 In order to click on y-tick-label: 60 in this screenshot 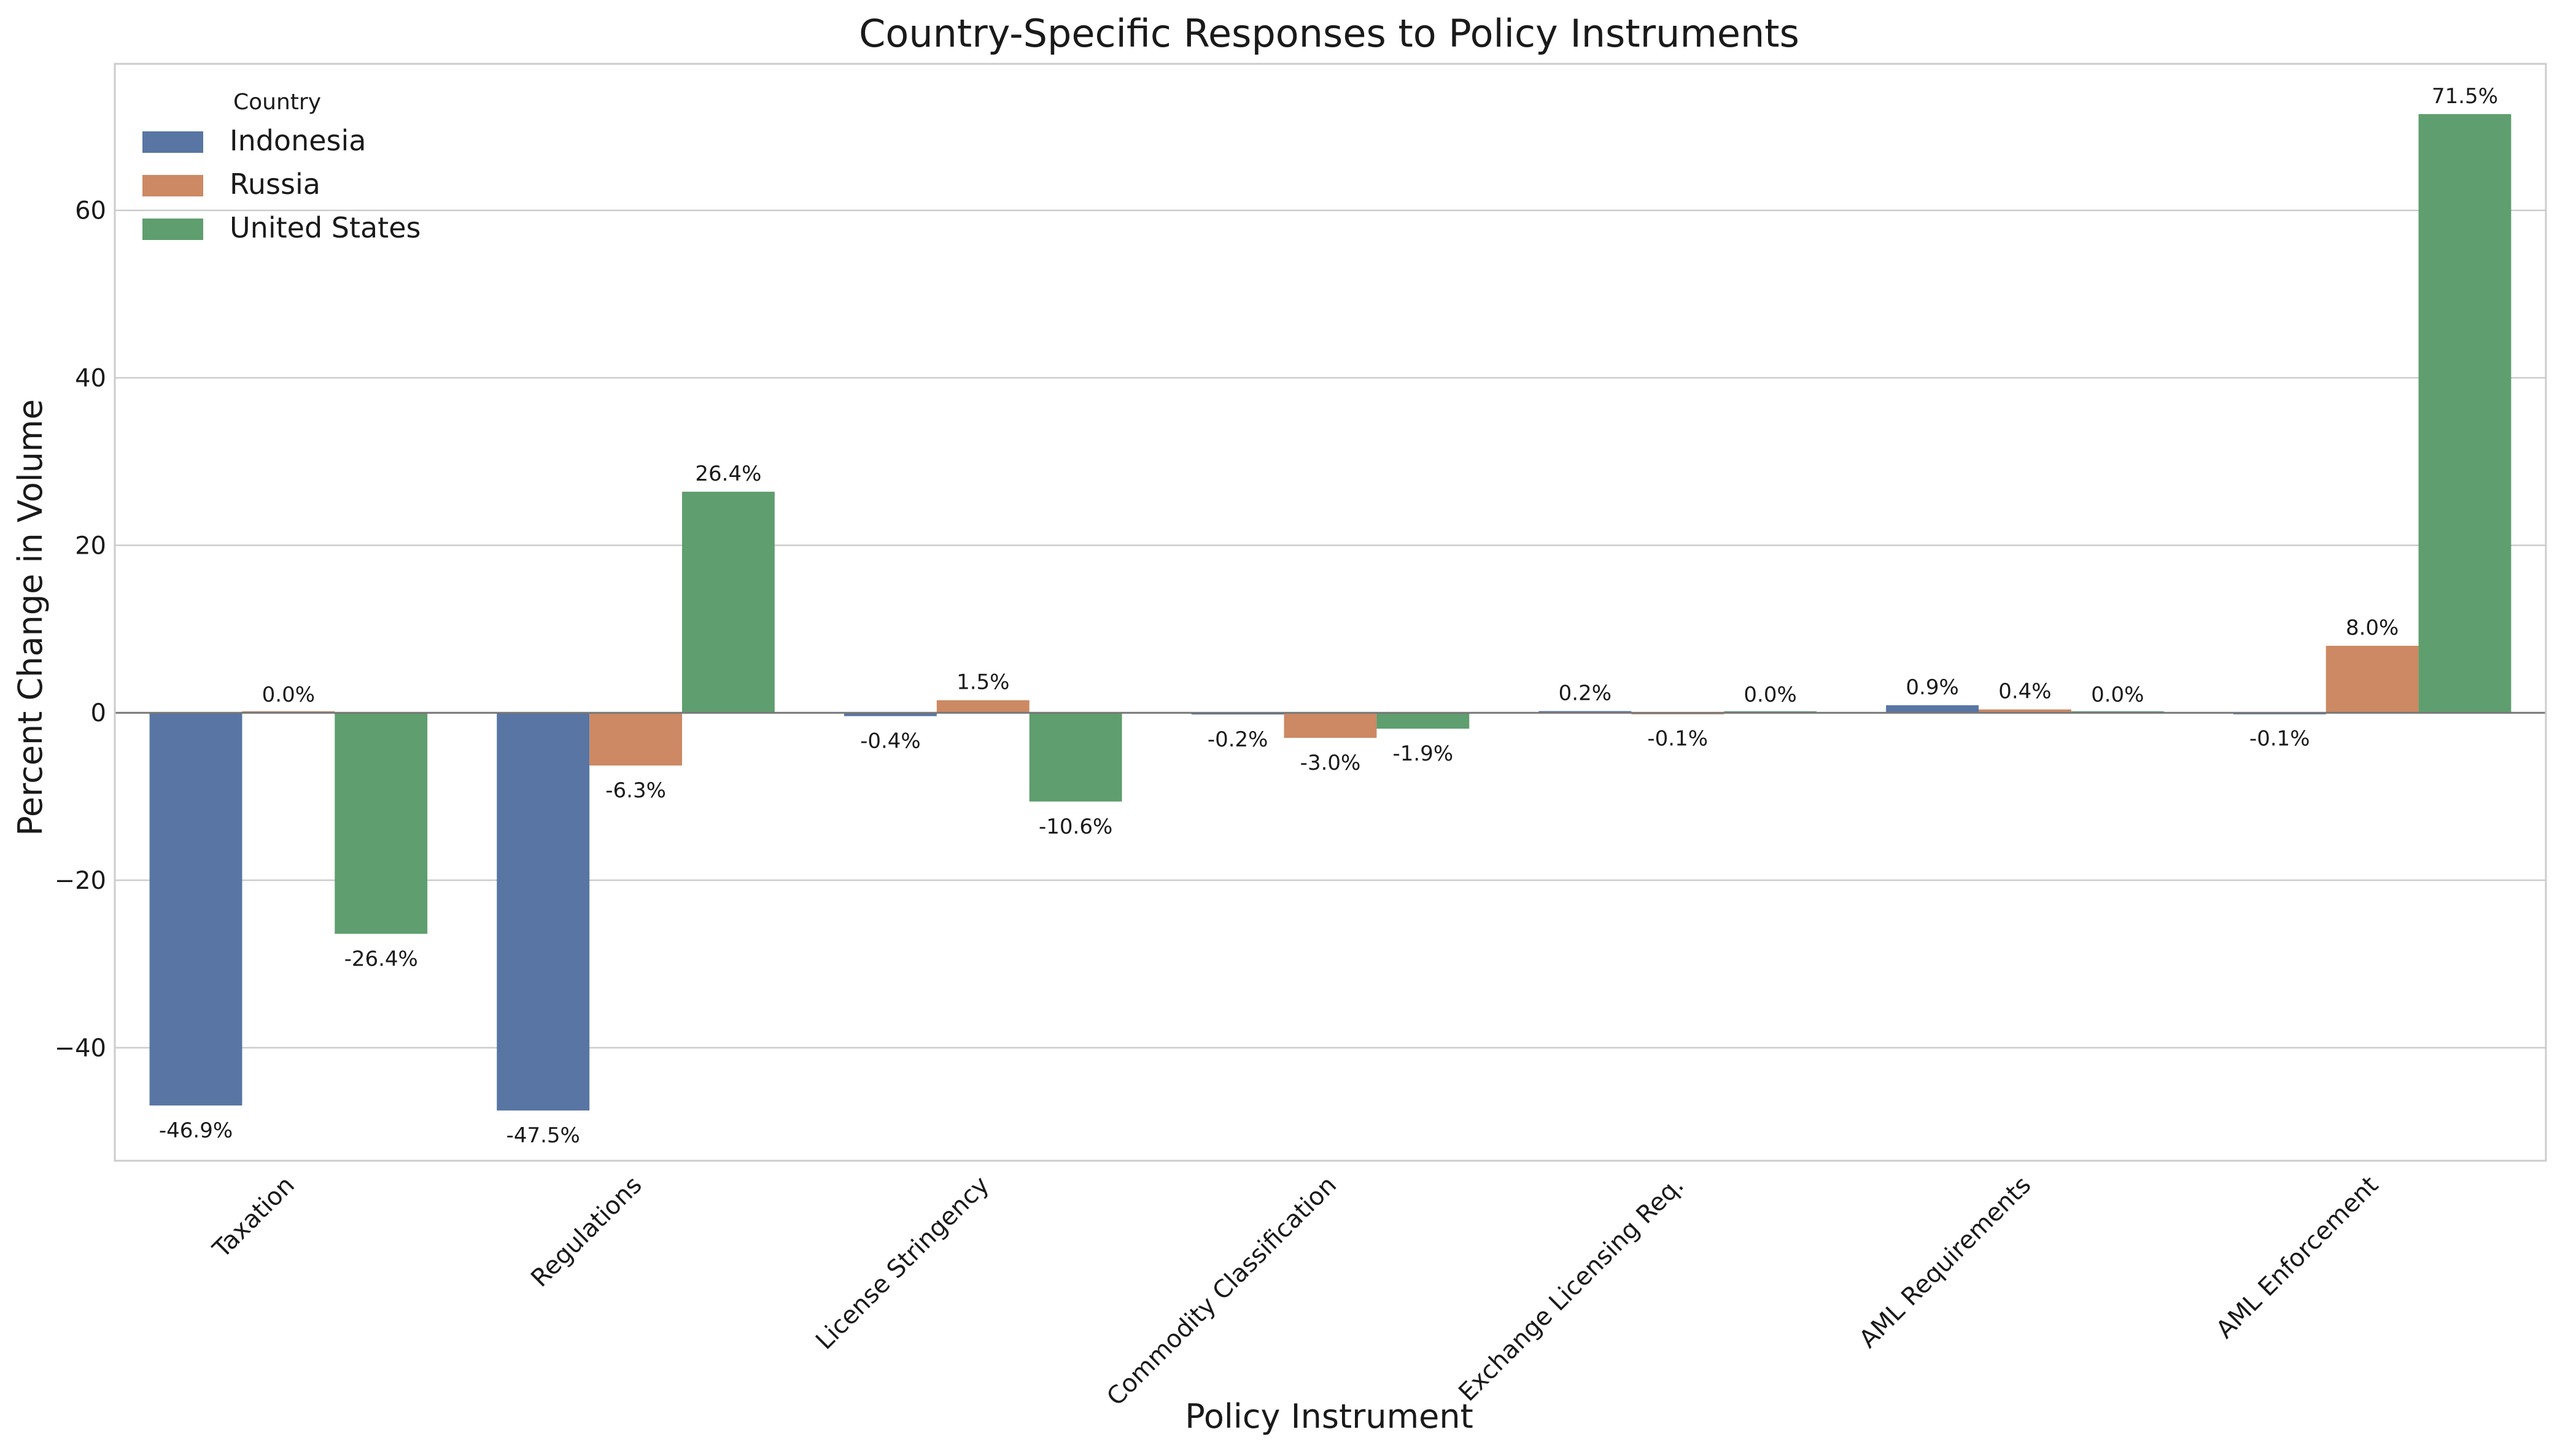, I will do `click(90, 211)`.